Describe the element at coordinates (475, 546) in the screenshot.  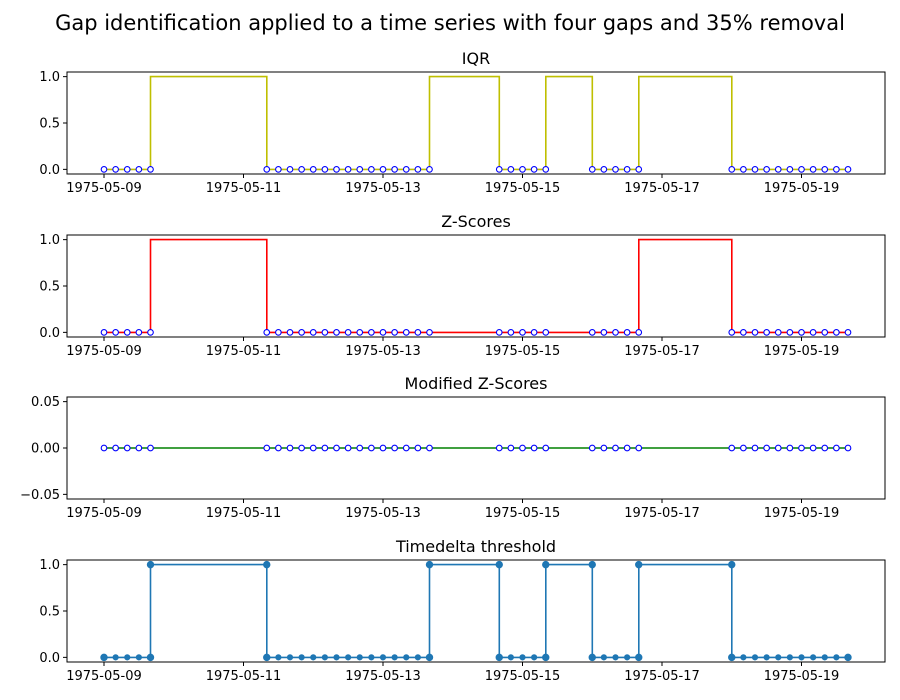
I see `panel-title: Timedelta threshold` at that location.